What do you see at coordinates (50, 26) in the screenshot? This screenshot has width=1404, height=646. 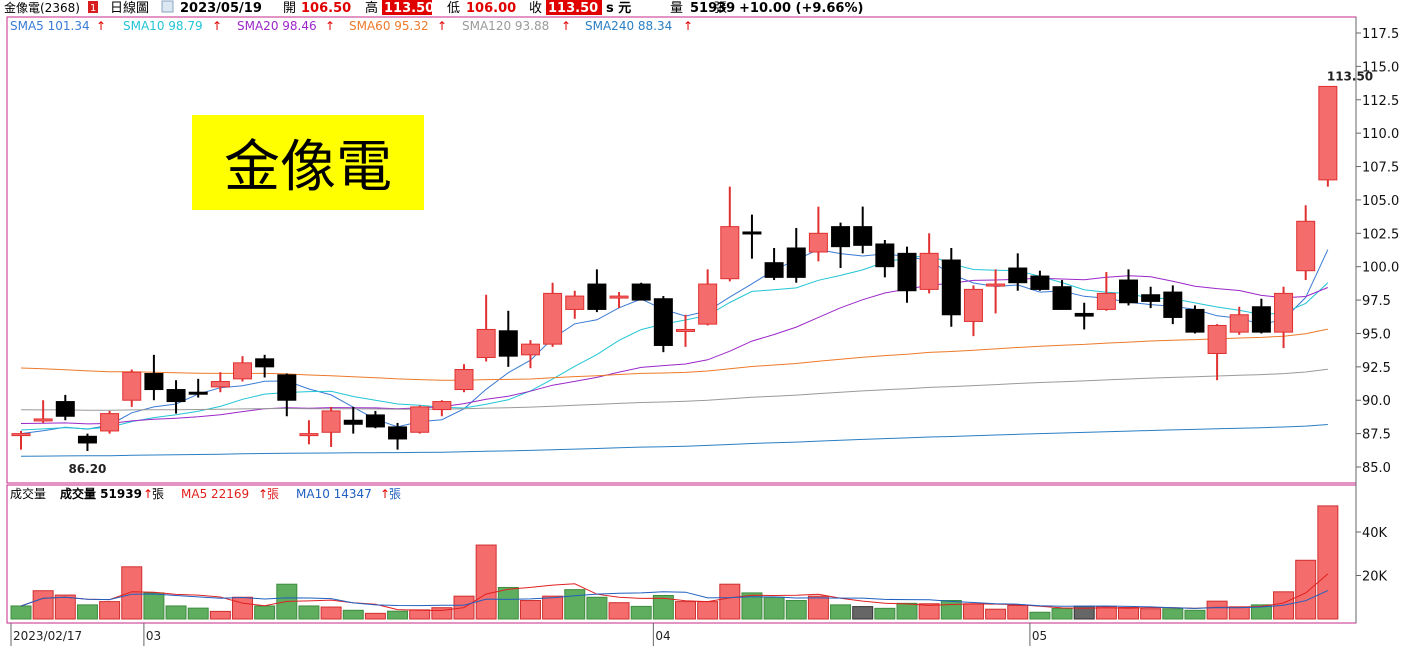 I see `sma5-label: SMA5 101.34` at bounding box center [50, 26].